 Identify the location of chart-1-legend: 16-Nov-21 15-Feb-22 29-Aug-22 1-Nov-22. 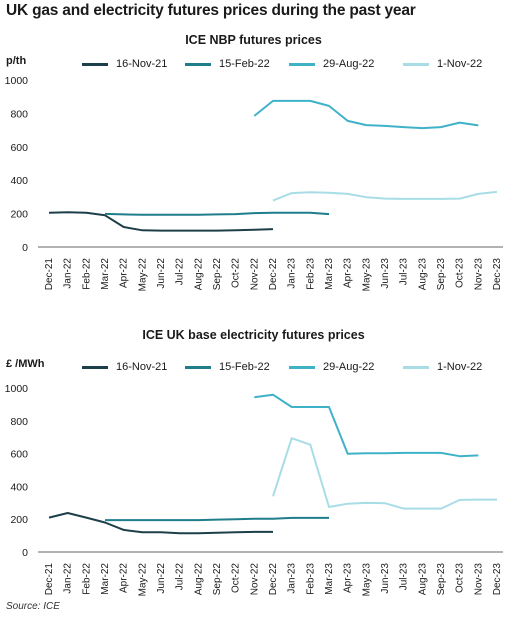
(253, 64).